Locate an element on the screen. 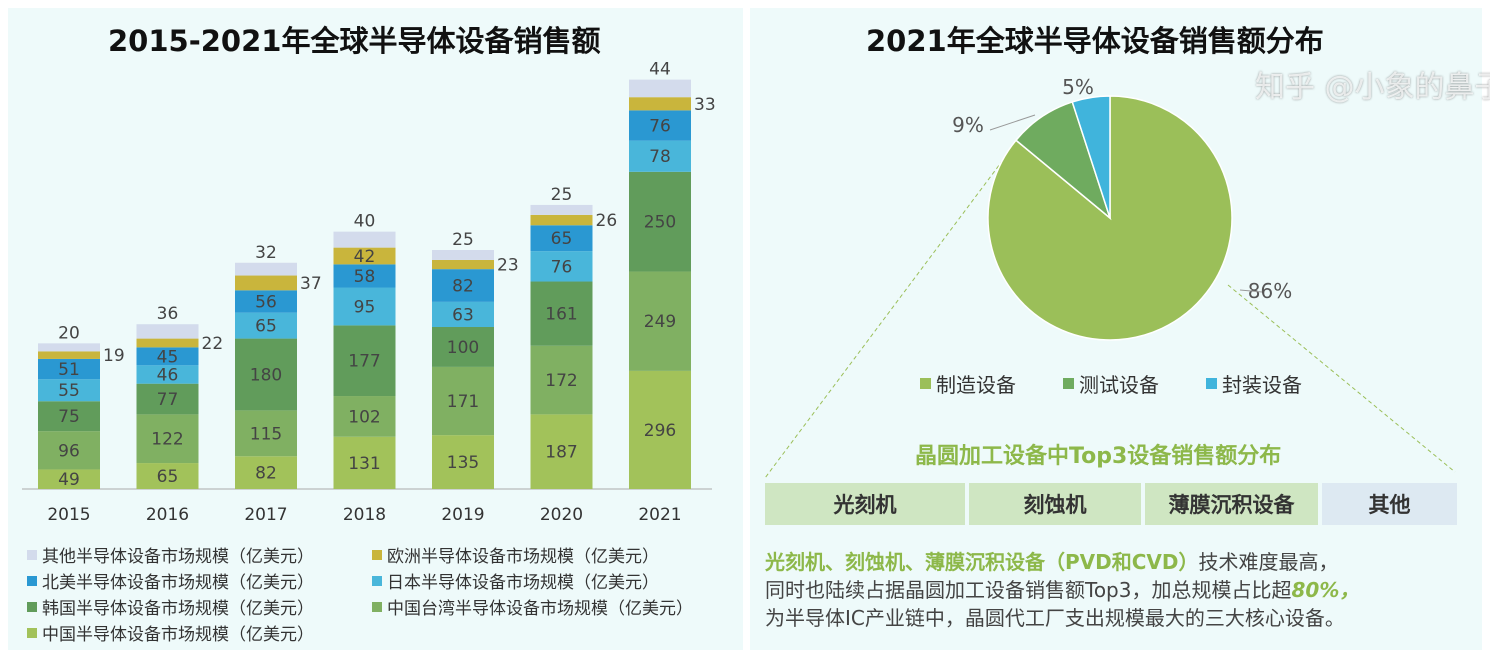  slice-label: 5% is located at coordinates (1078, 87).